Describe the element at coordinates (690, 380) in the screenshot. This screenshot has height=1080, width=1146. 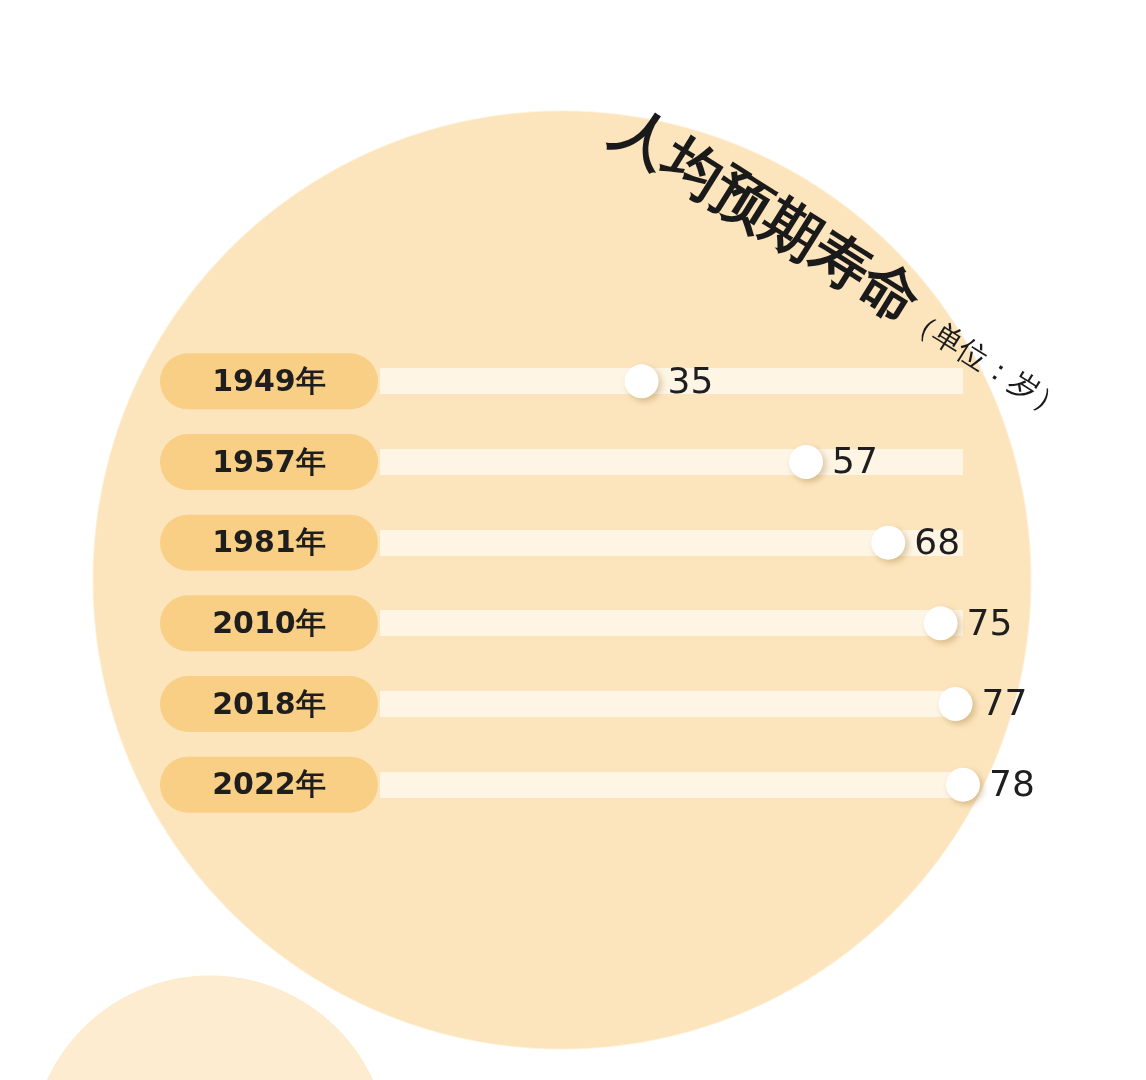
I see `data-label: 35` at that location.